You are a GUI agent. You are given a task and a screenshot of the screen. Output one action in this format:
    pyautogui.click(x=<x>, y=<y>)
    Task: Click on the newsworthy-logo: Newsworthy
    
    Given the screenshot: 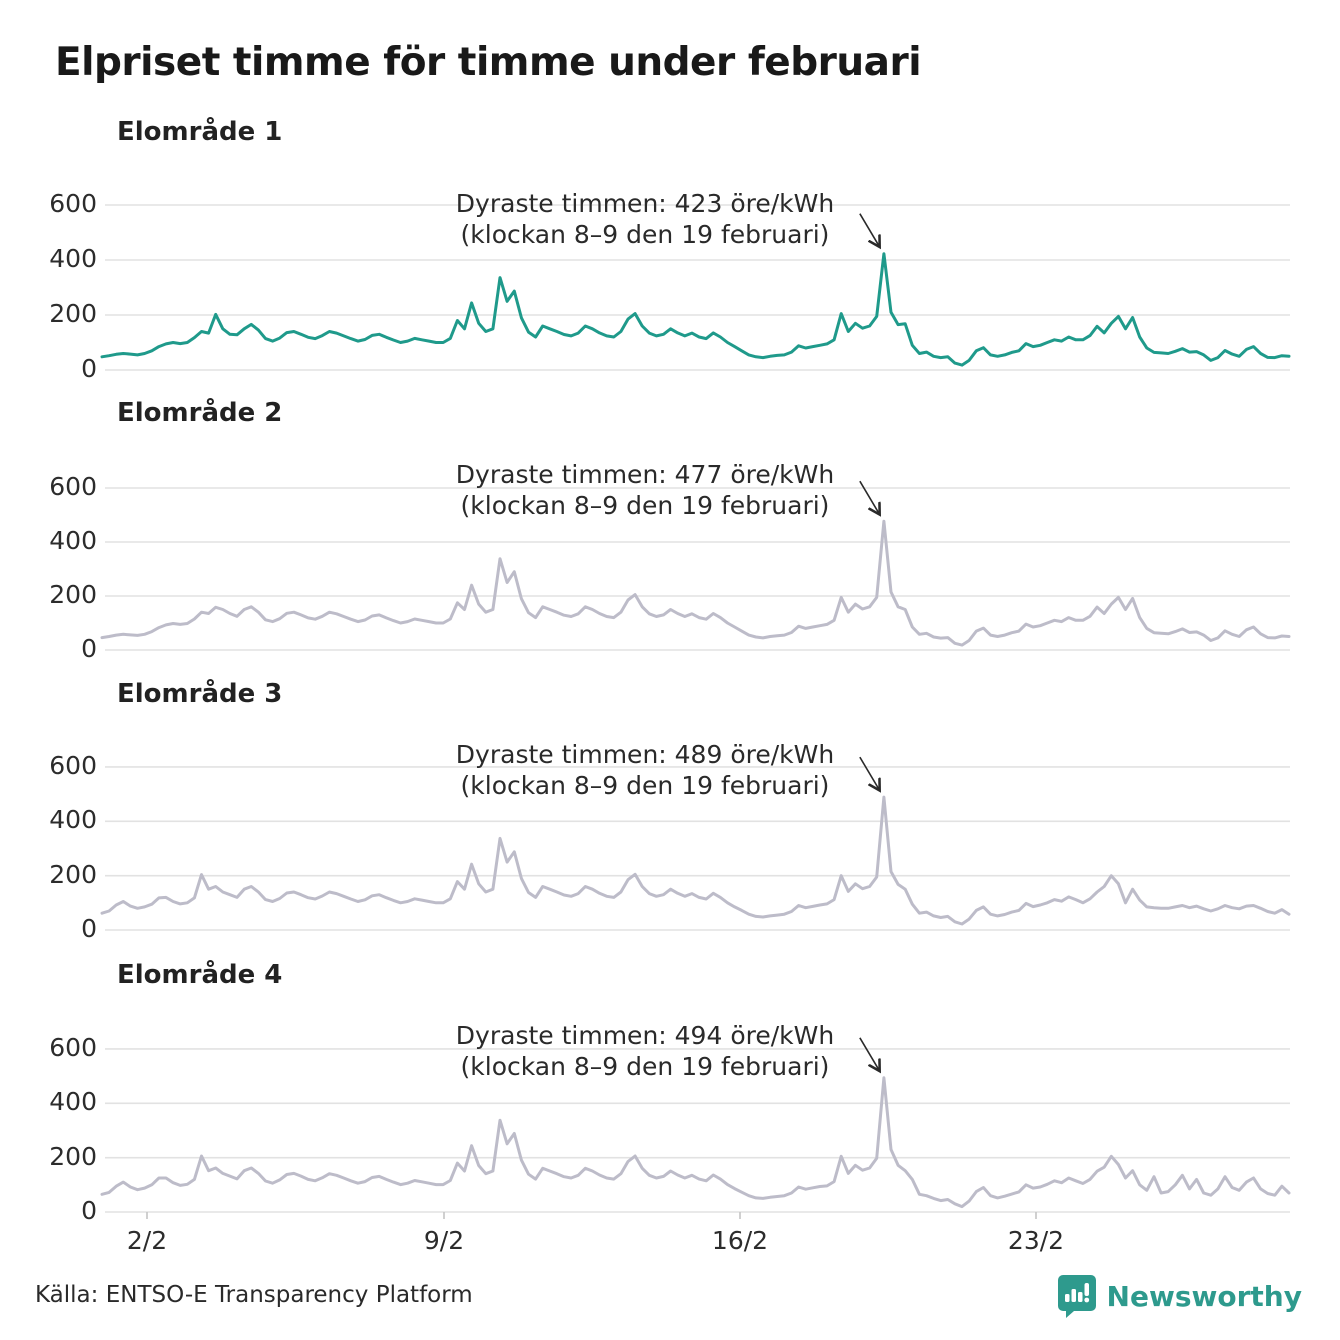 What is the action you would take?
    pyautogui.click(x=1179, y=1296)
    